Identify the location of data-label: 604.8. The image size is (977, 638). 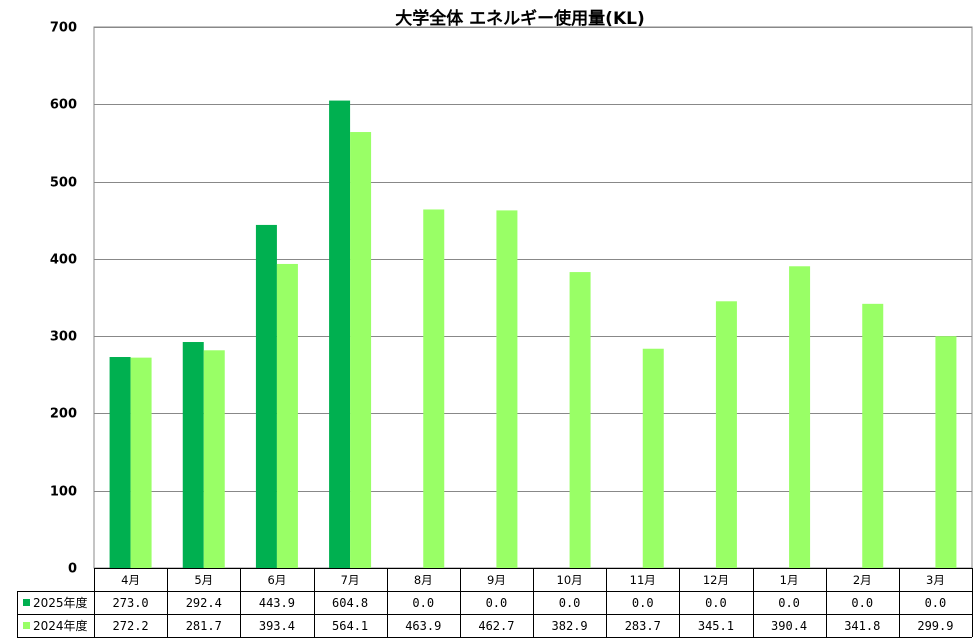
(350, 603).